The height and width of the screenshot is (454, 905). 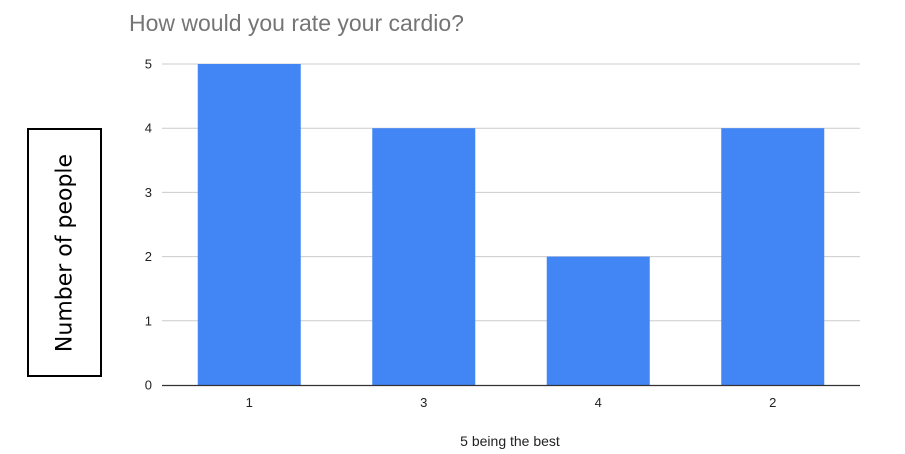 I want to click on y-tick-label: 2, so click(x=148, y=256).